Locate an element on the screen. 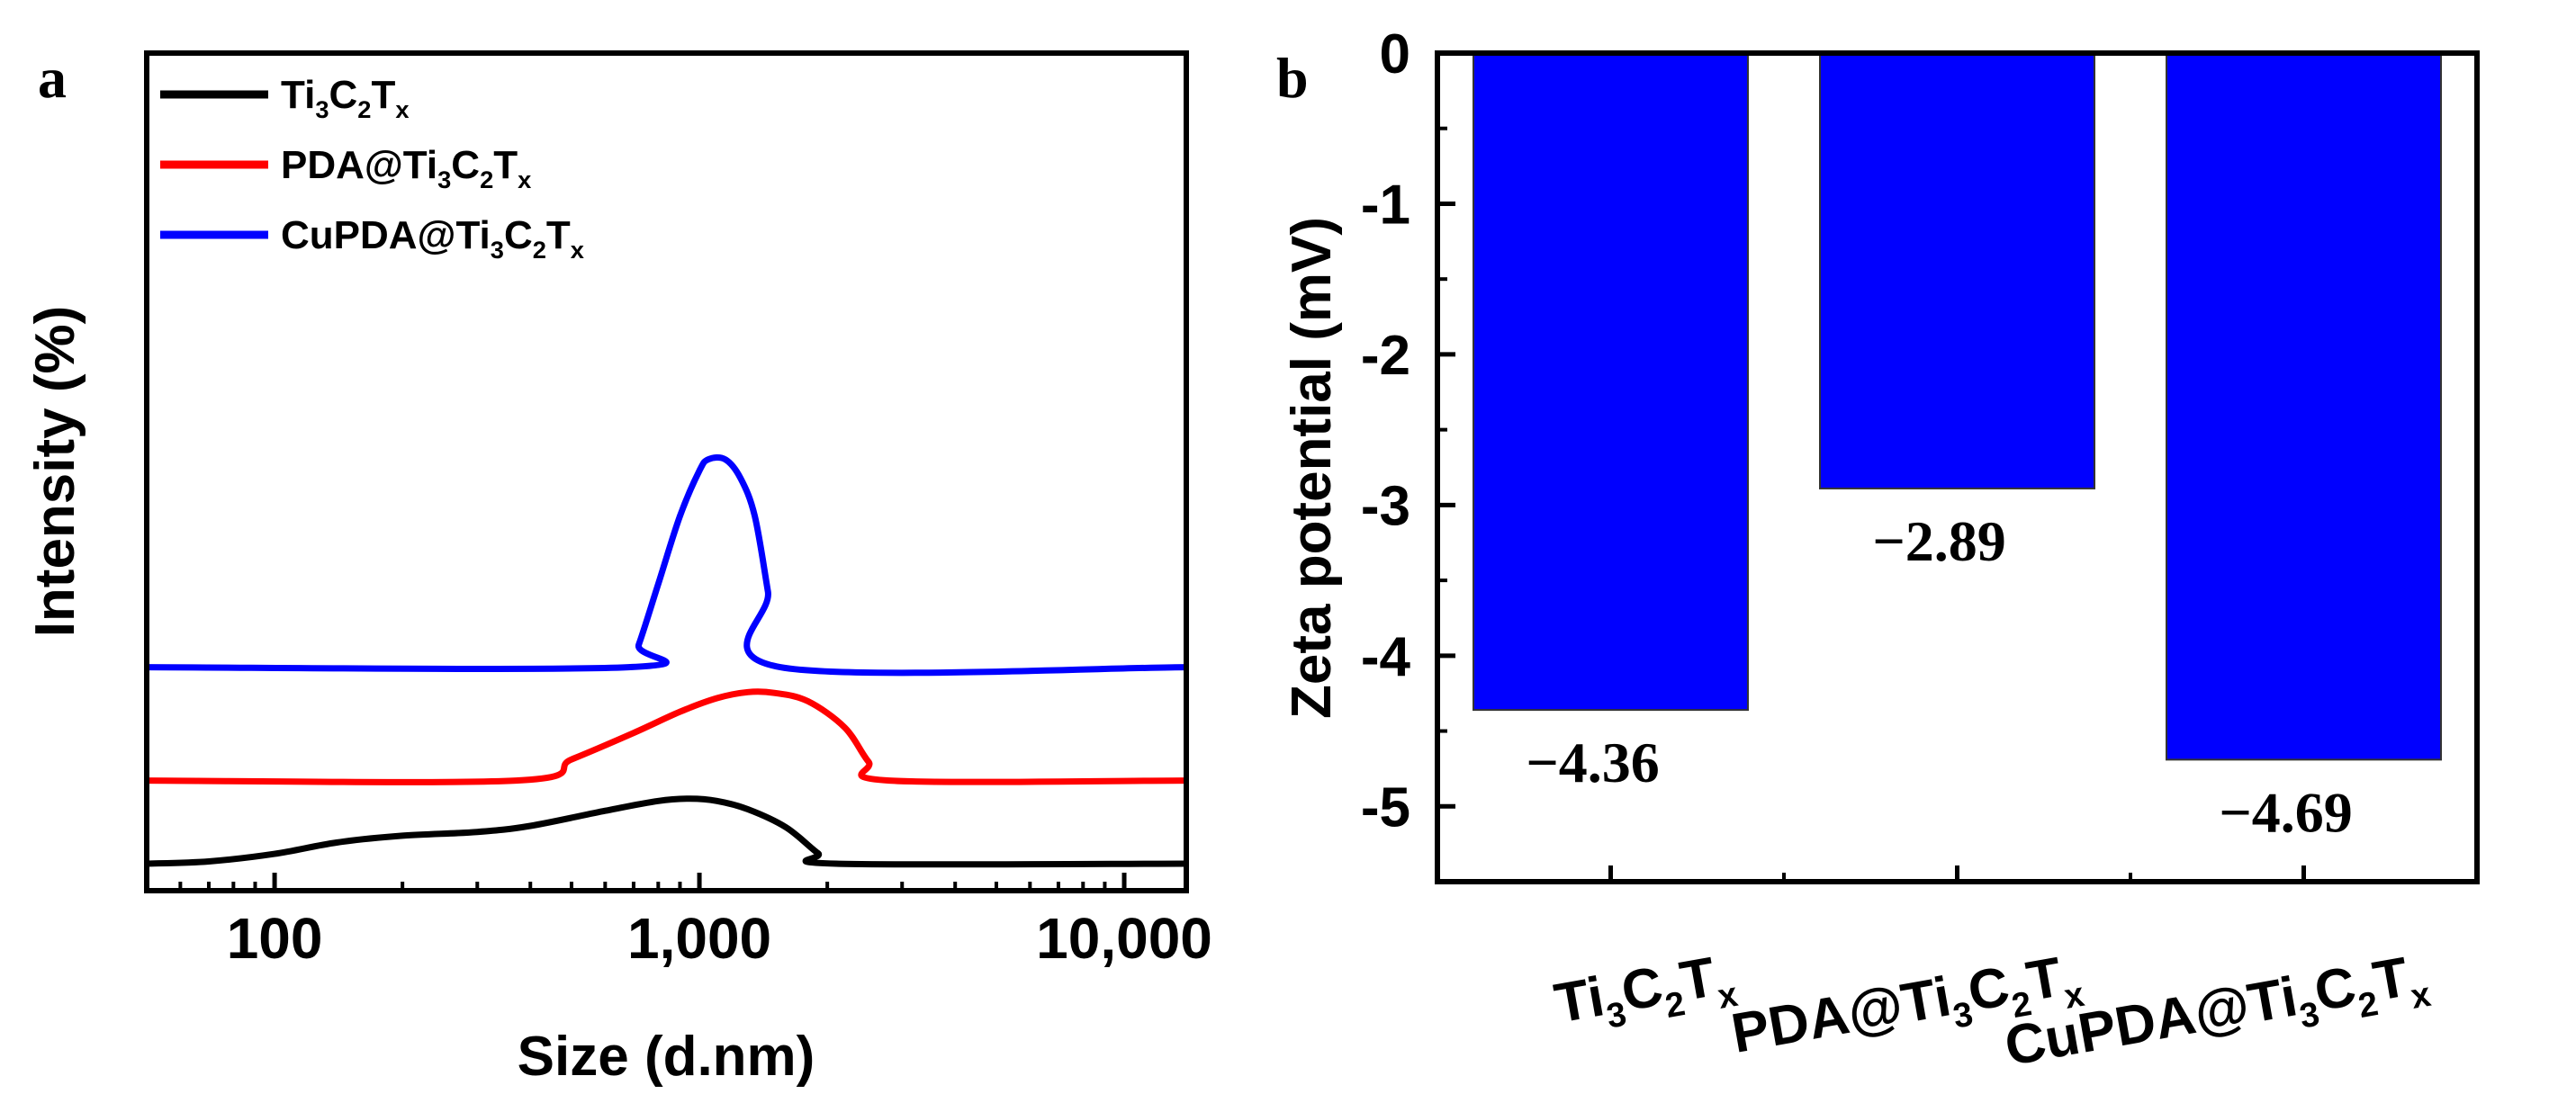  panel-a-legend: Ti3C2Tx PDA@Ti3C2Tx CuPDA@Ti3C2Tx is located at coordinates (372, 169).